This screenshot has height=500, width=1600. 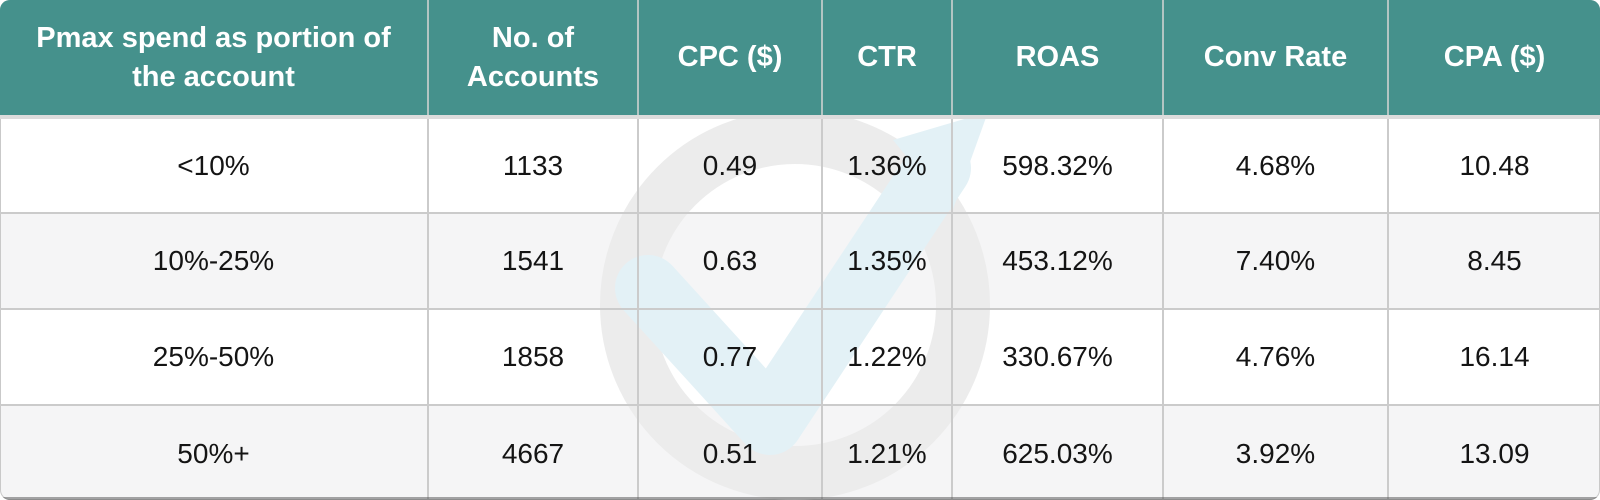 I want to click on table-cell: 10.48, so click(x=1493, y=165).